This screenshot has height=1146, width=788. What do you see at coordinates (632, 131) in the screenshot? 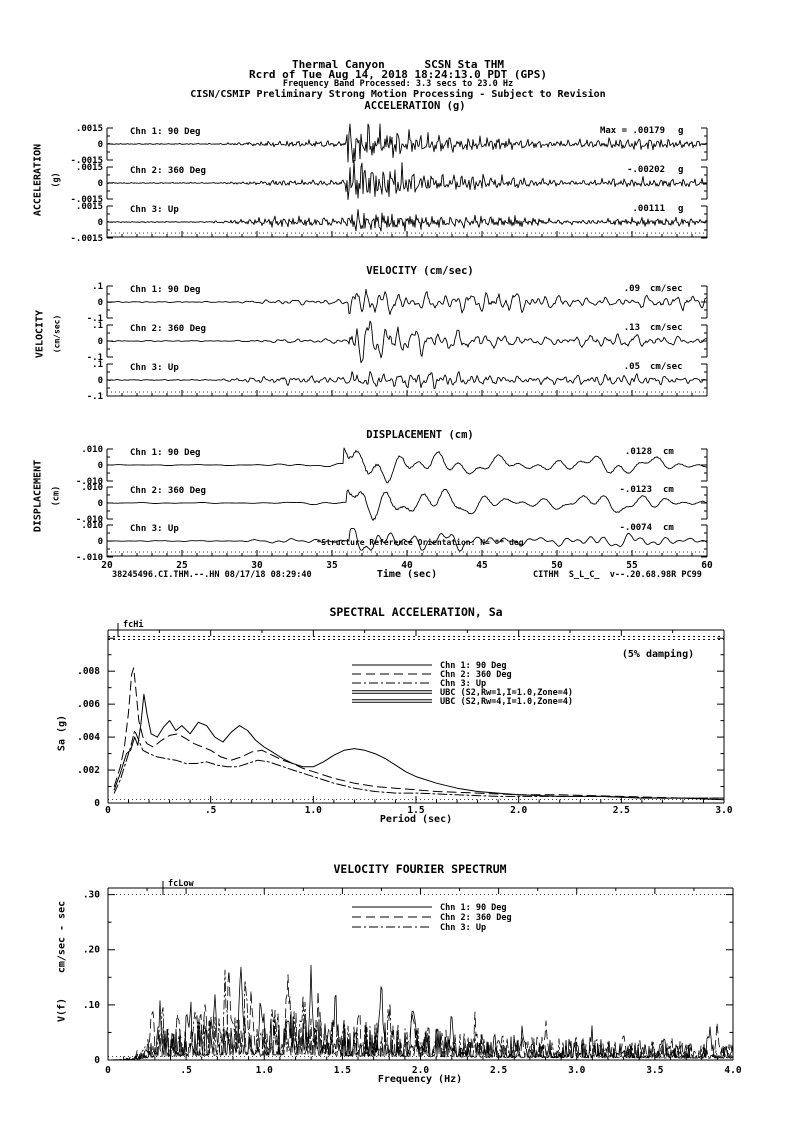
I see `max-value-label: Max = .00179` at bounding box center [632, 131].